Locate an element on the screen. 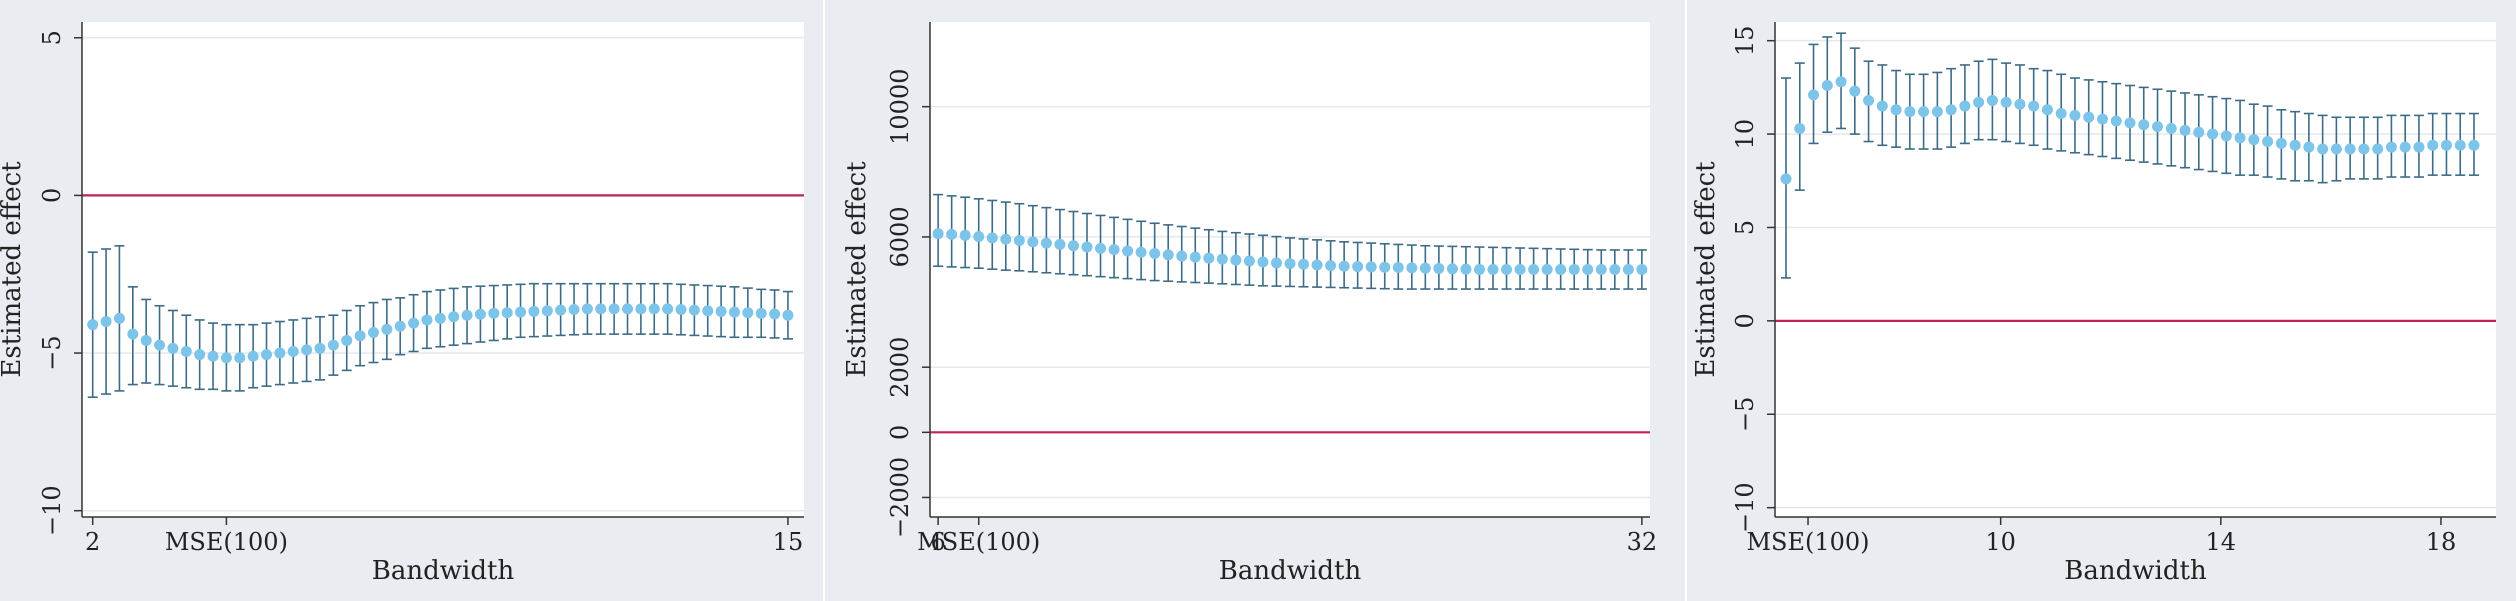 The image size is (2516, 601). x-tick-label: 10 is located at coordinates (2000, 542).